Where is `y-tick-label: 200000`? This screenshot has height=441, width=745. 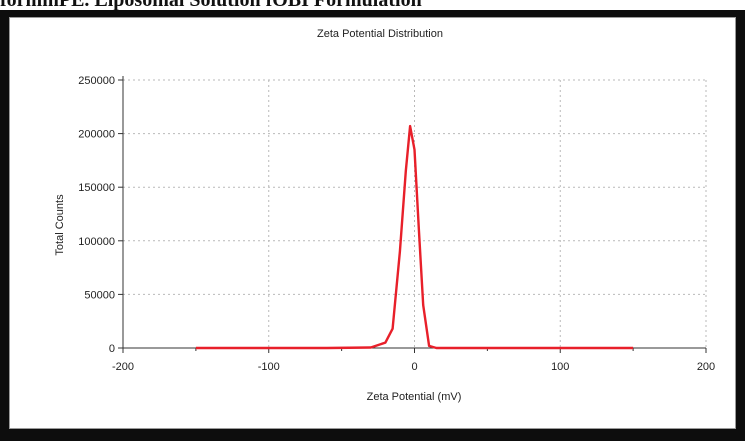
y-tick-label: 200000 is located at coordinates (96, 135).